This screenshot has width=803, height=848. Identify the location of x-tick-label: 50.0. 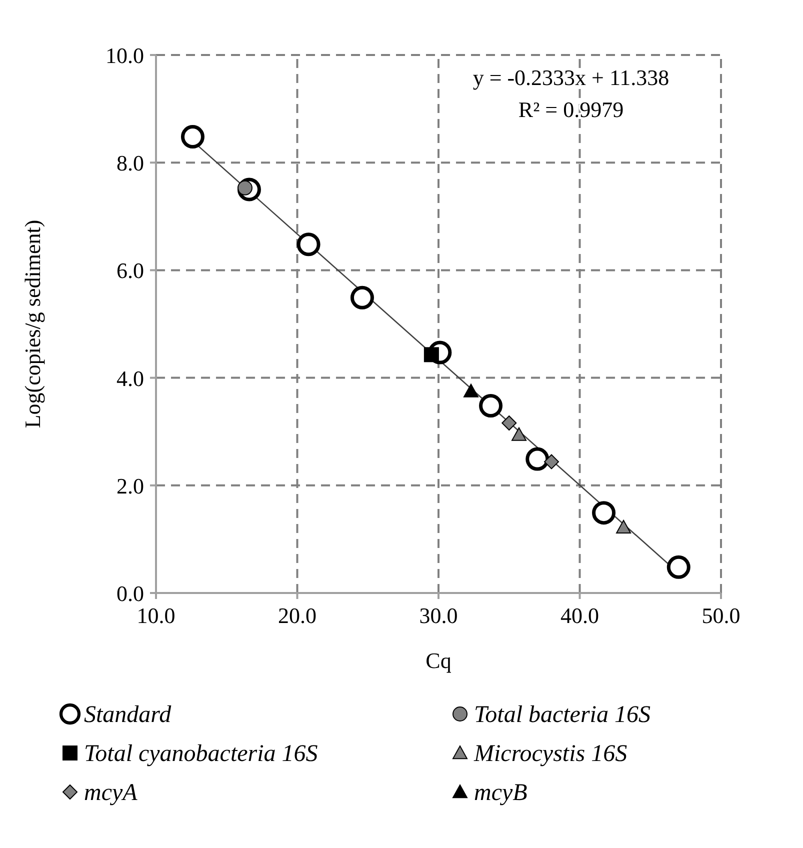
(721, 615).